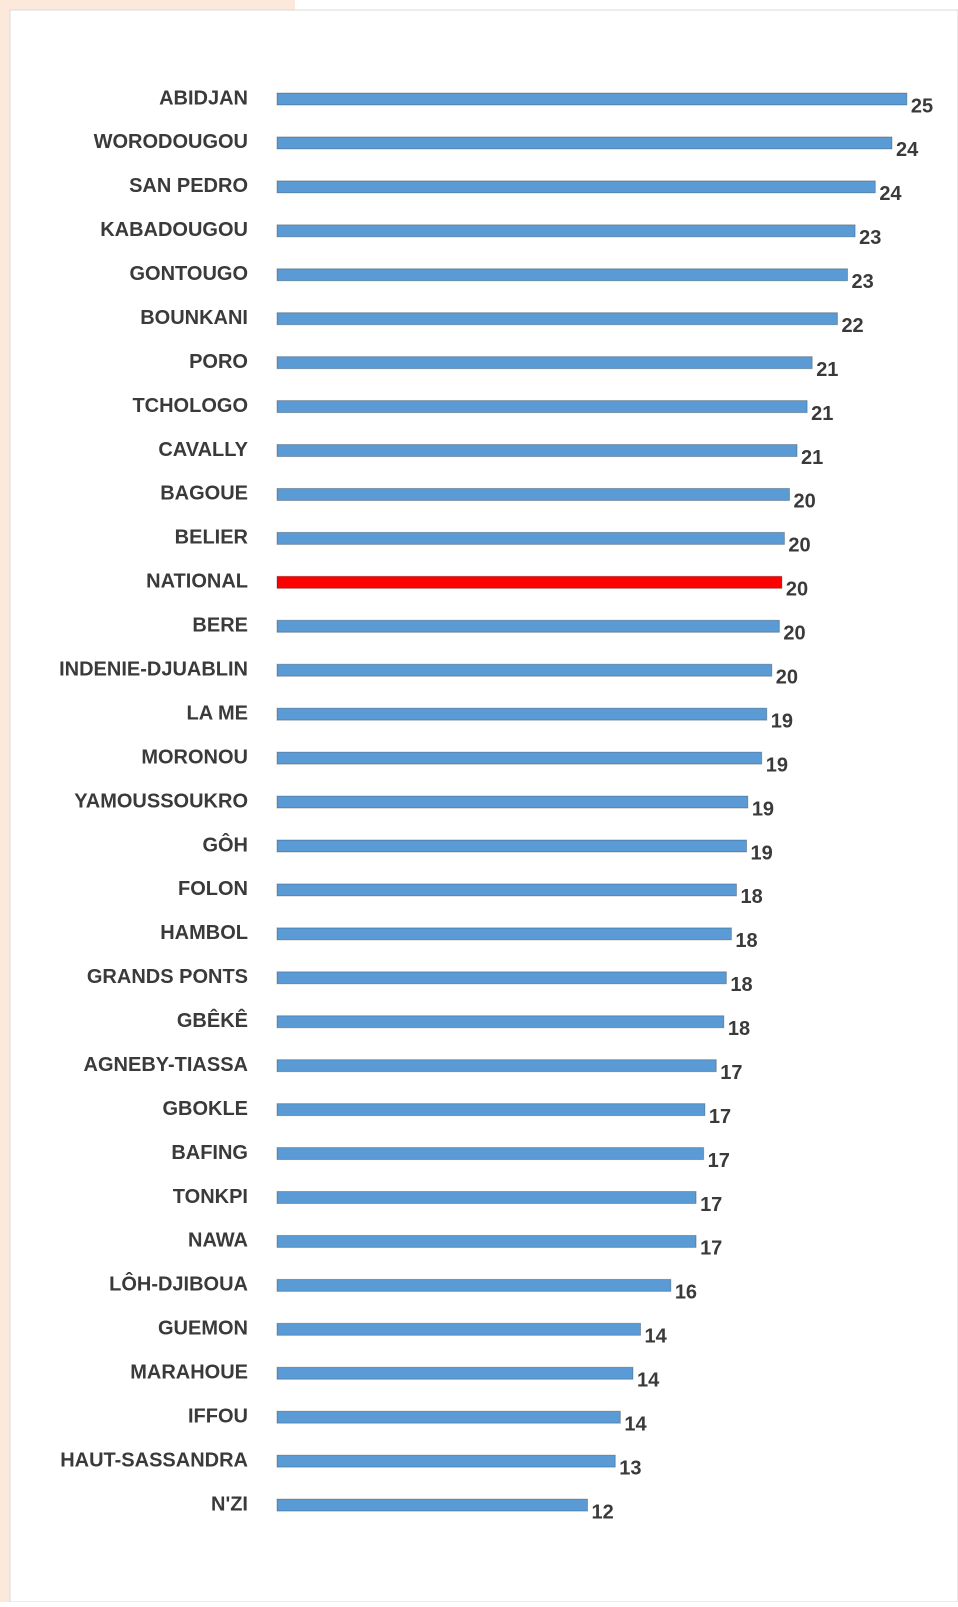 The width and height of the screenshot is (958, 1607). What do you see at coordinates (166, 1065) in the screenshot?
I see `category-label: AGNEBY-TIASSA` at bounding box center [166, 1065].